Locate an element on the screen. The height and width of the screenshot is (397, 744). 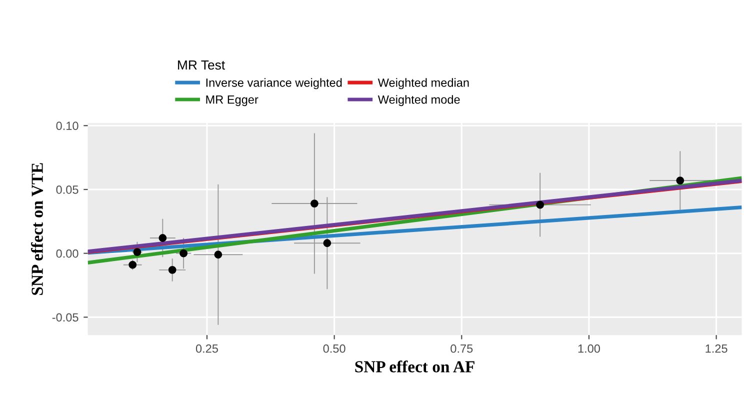
y-tick-label: -0.05 is located at coordinates (65, 317).